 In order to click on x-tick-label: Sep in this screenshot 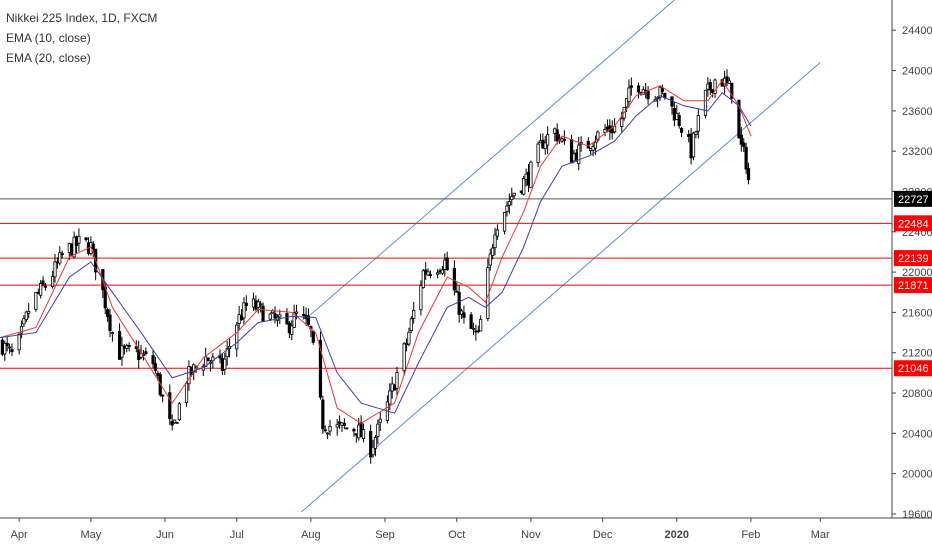, I will do `click(385, 535)`.